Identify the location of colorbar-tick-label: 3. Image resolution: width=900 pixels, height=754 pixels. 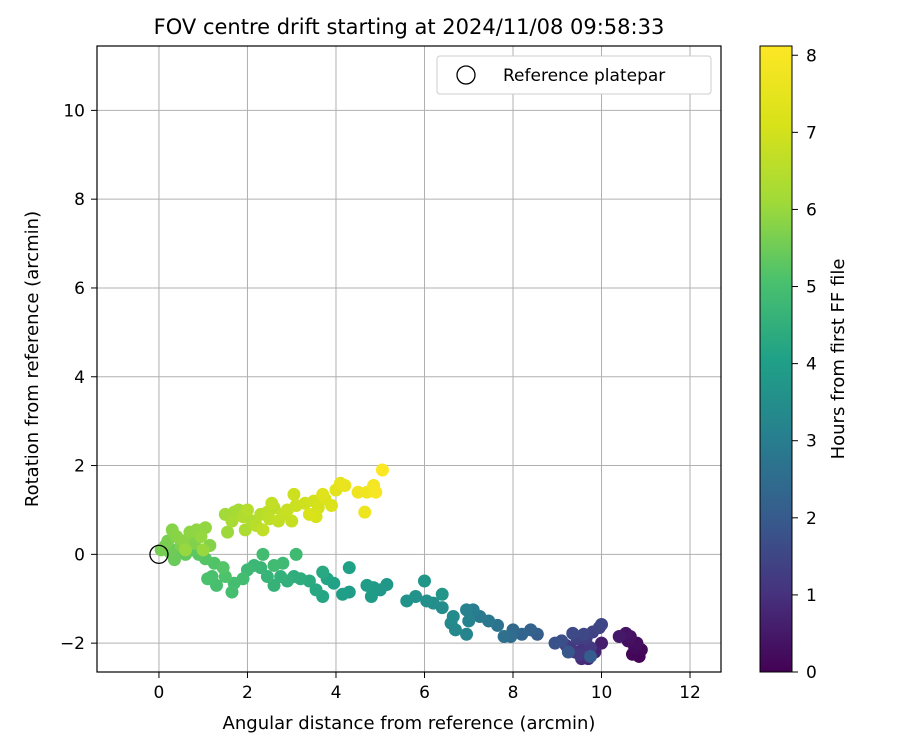
(811, 442).